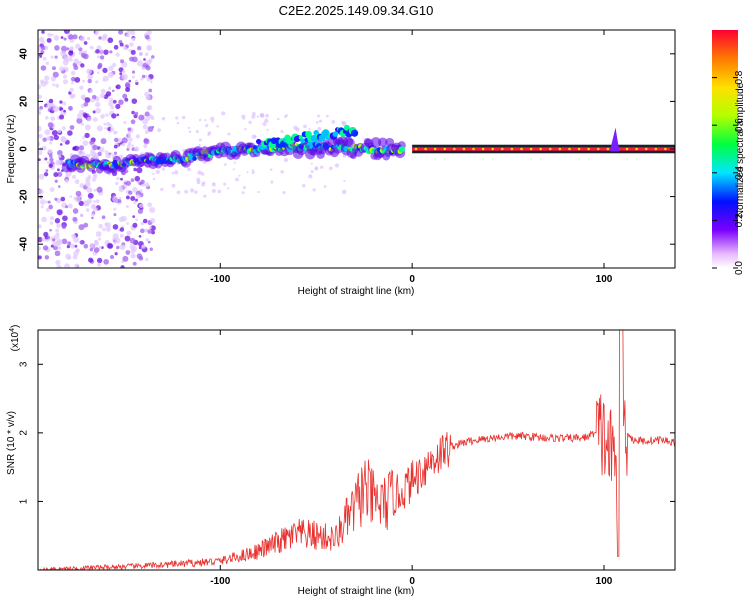 The height and width of the screenshot is (600, 750). What do you see at coordinates (739, 172) in the screenshot?
I see `colorbar-tick-label: 0.4` at bounding box center [739, 172].